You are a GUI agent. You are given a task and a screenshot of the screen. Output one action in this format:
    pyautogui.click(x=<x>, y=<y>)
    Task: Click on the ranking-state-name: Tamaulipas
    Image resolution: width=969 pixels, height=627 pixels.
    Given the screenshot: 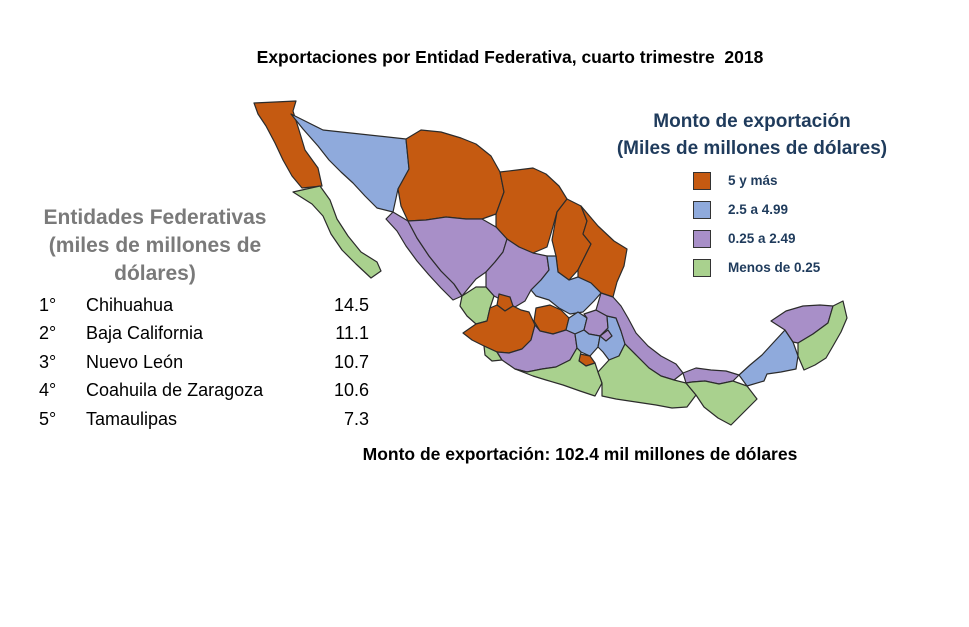 What is the action you would take?
    pyautogui.click(x=132, y=419)
    